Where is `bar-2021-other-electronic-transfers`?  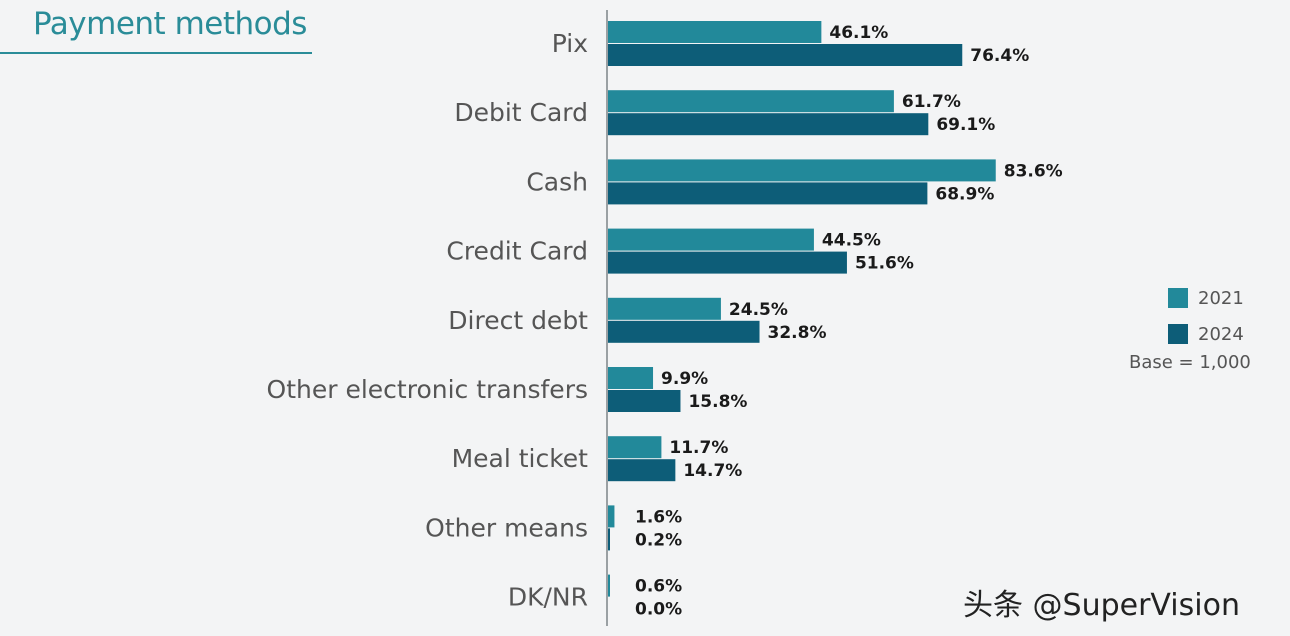 bar-2021-other-electronic-transfers is located at coordinates (630, 378).